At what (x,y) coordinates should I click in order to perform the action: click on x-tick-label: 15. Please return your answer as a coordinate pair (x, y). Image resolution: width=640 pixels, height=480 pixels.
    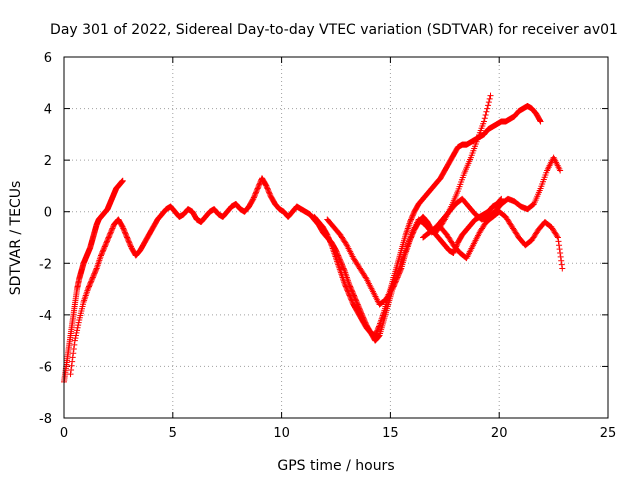
    Looking at the image, I should click on (390, 433).